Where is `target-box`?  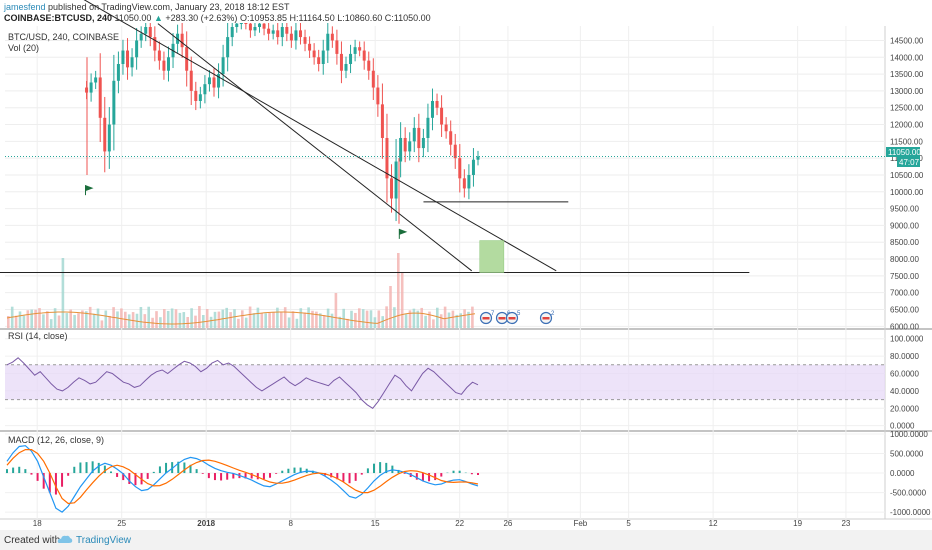 target-box is located at coordinates (492, 256).